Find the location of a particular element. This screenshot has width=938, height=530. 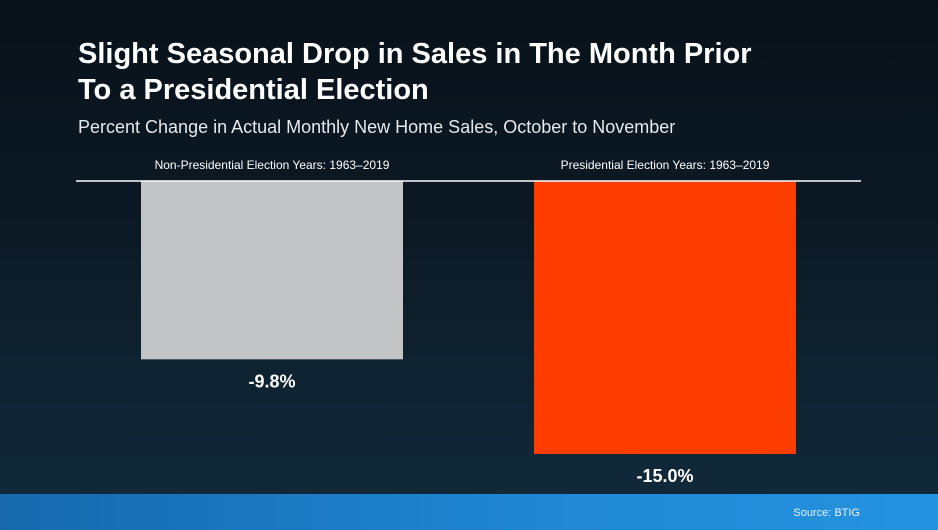

value-label-1: -9.8% is located at coordinates (271, 381).